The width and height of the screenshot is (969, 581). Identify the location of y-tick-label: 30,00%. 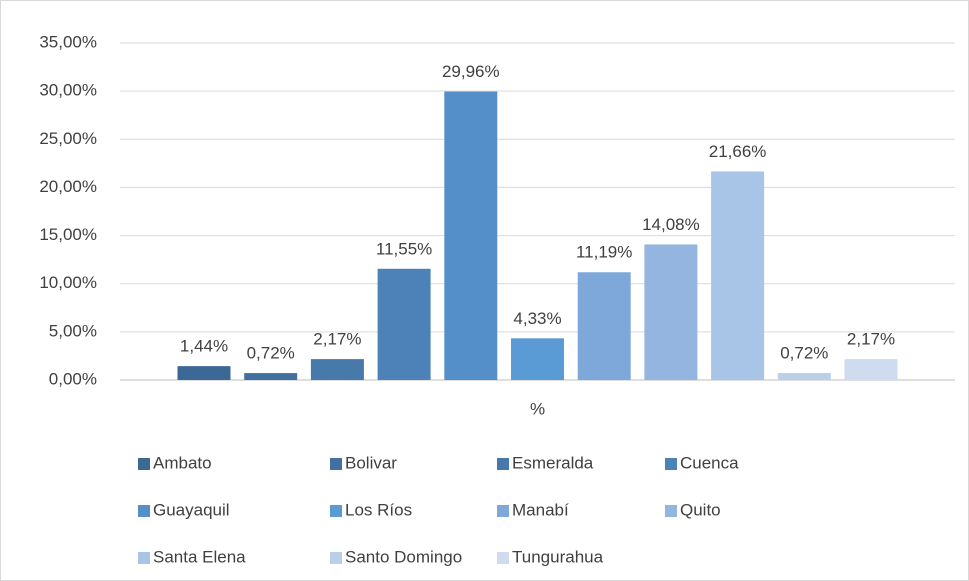
(68, 90).